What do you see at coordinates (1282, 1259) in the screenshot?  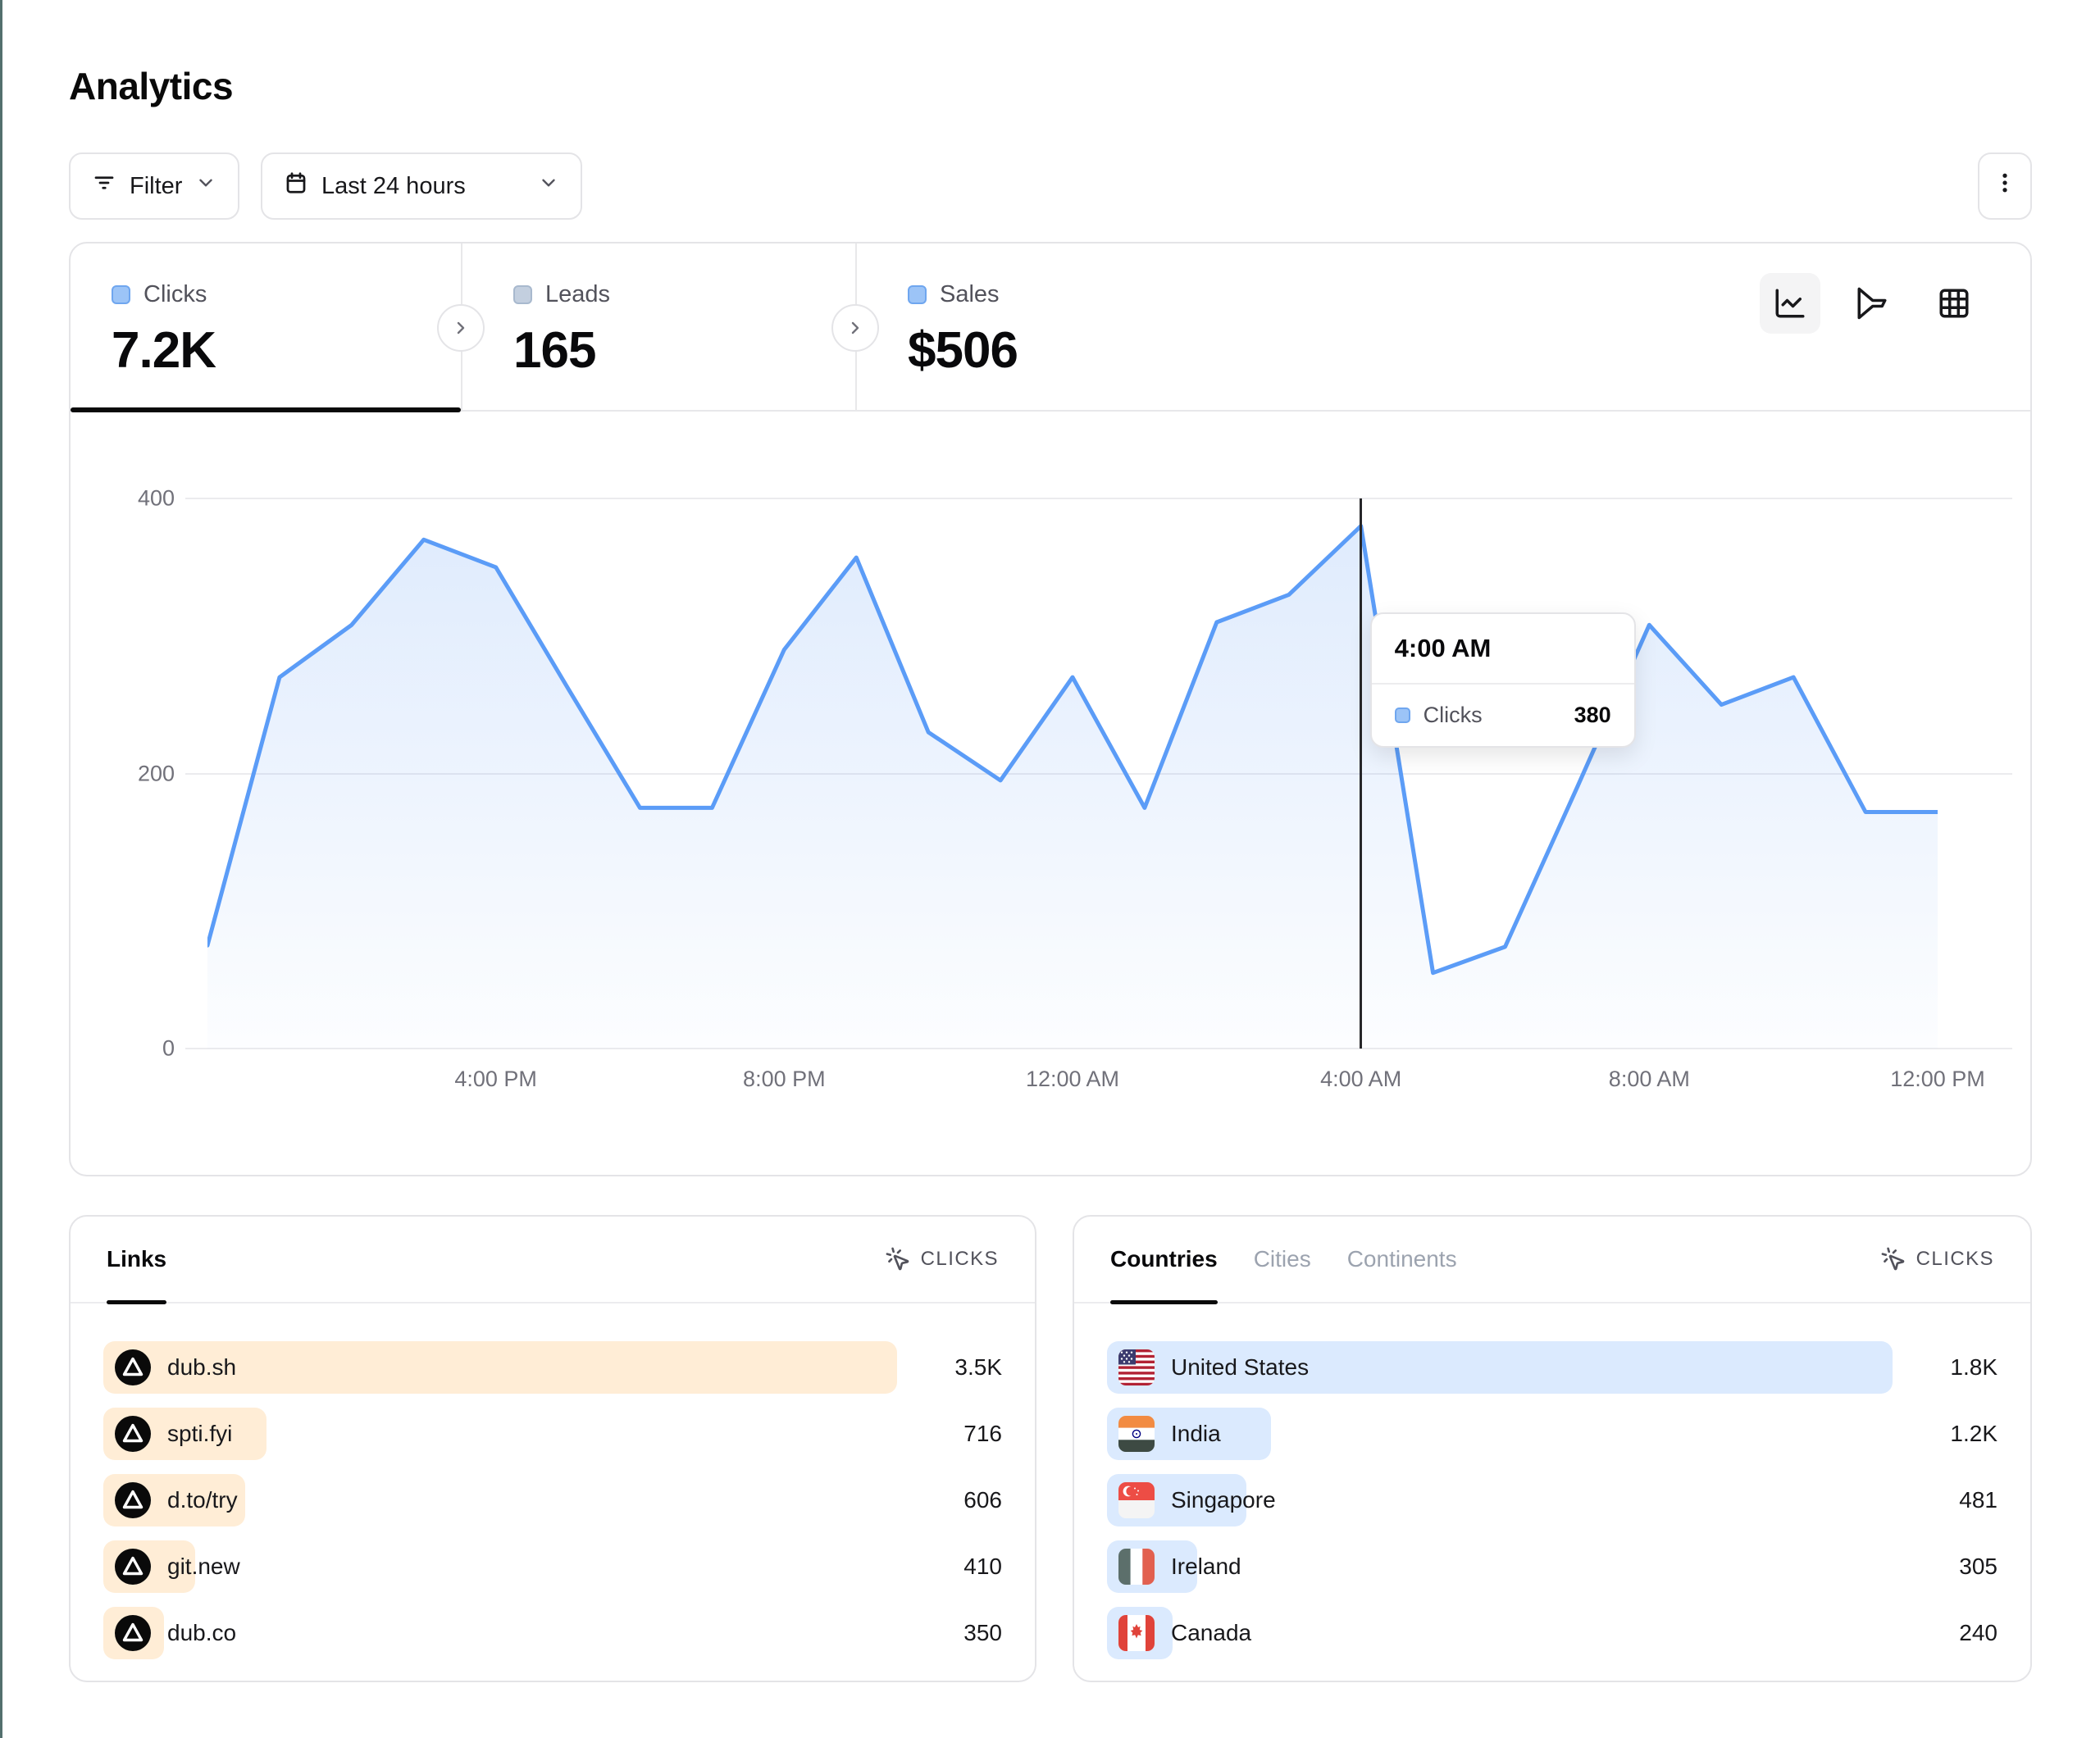 I see `tab-cities: Cities` at bounding box center [1282, 1259].